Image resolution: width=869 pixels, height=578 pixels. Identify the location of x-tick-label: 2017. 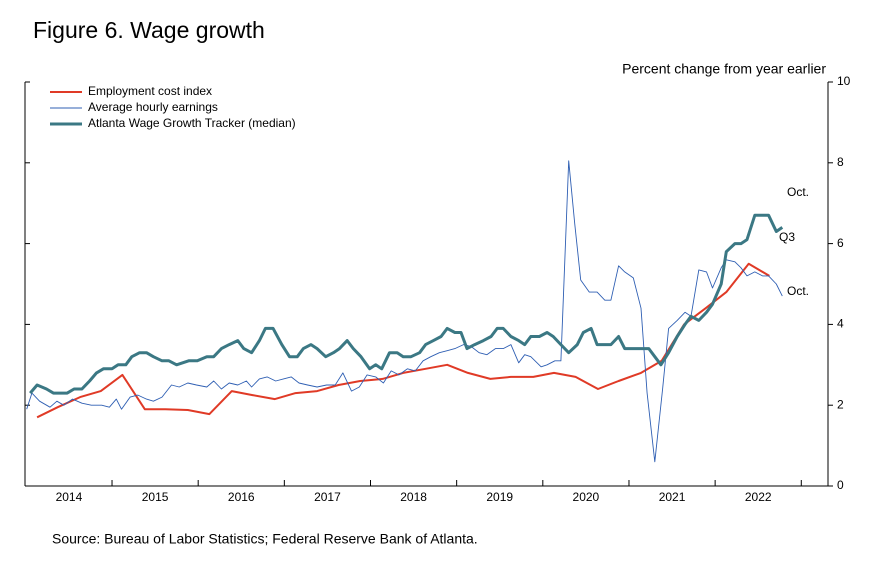
(327, 497).